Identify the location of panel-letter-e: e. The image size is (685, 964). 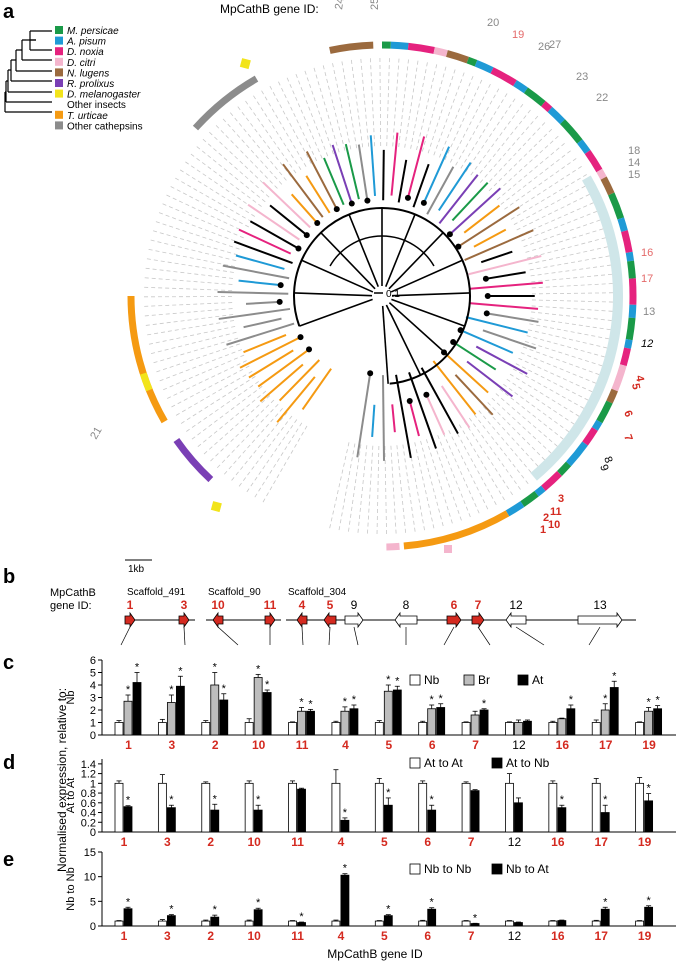
(8, 860).